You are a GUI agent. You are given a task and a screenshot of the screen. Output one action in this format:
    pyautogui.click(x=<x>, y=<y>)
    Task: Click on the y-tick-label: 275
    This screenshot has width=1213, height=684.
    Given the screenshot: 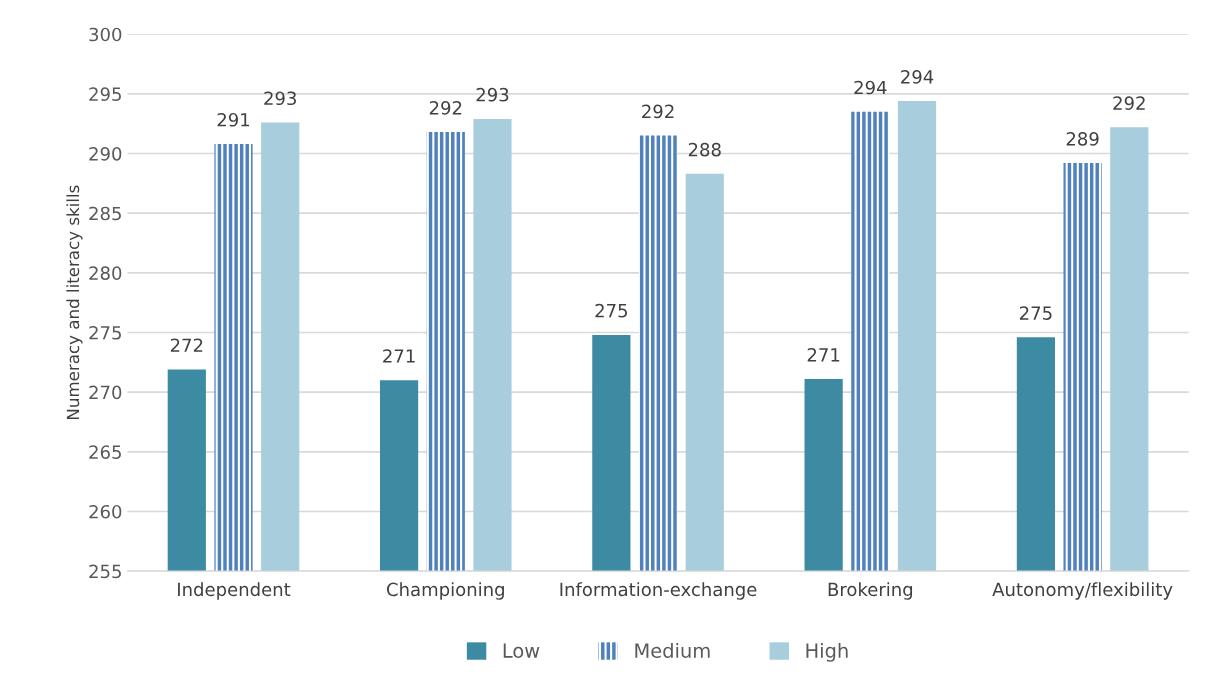 What is the action you would take?
    pyautogui.click(x=105, y=332)
    